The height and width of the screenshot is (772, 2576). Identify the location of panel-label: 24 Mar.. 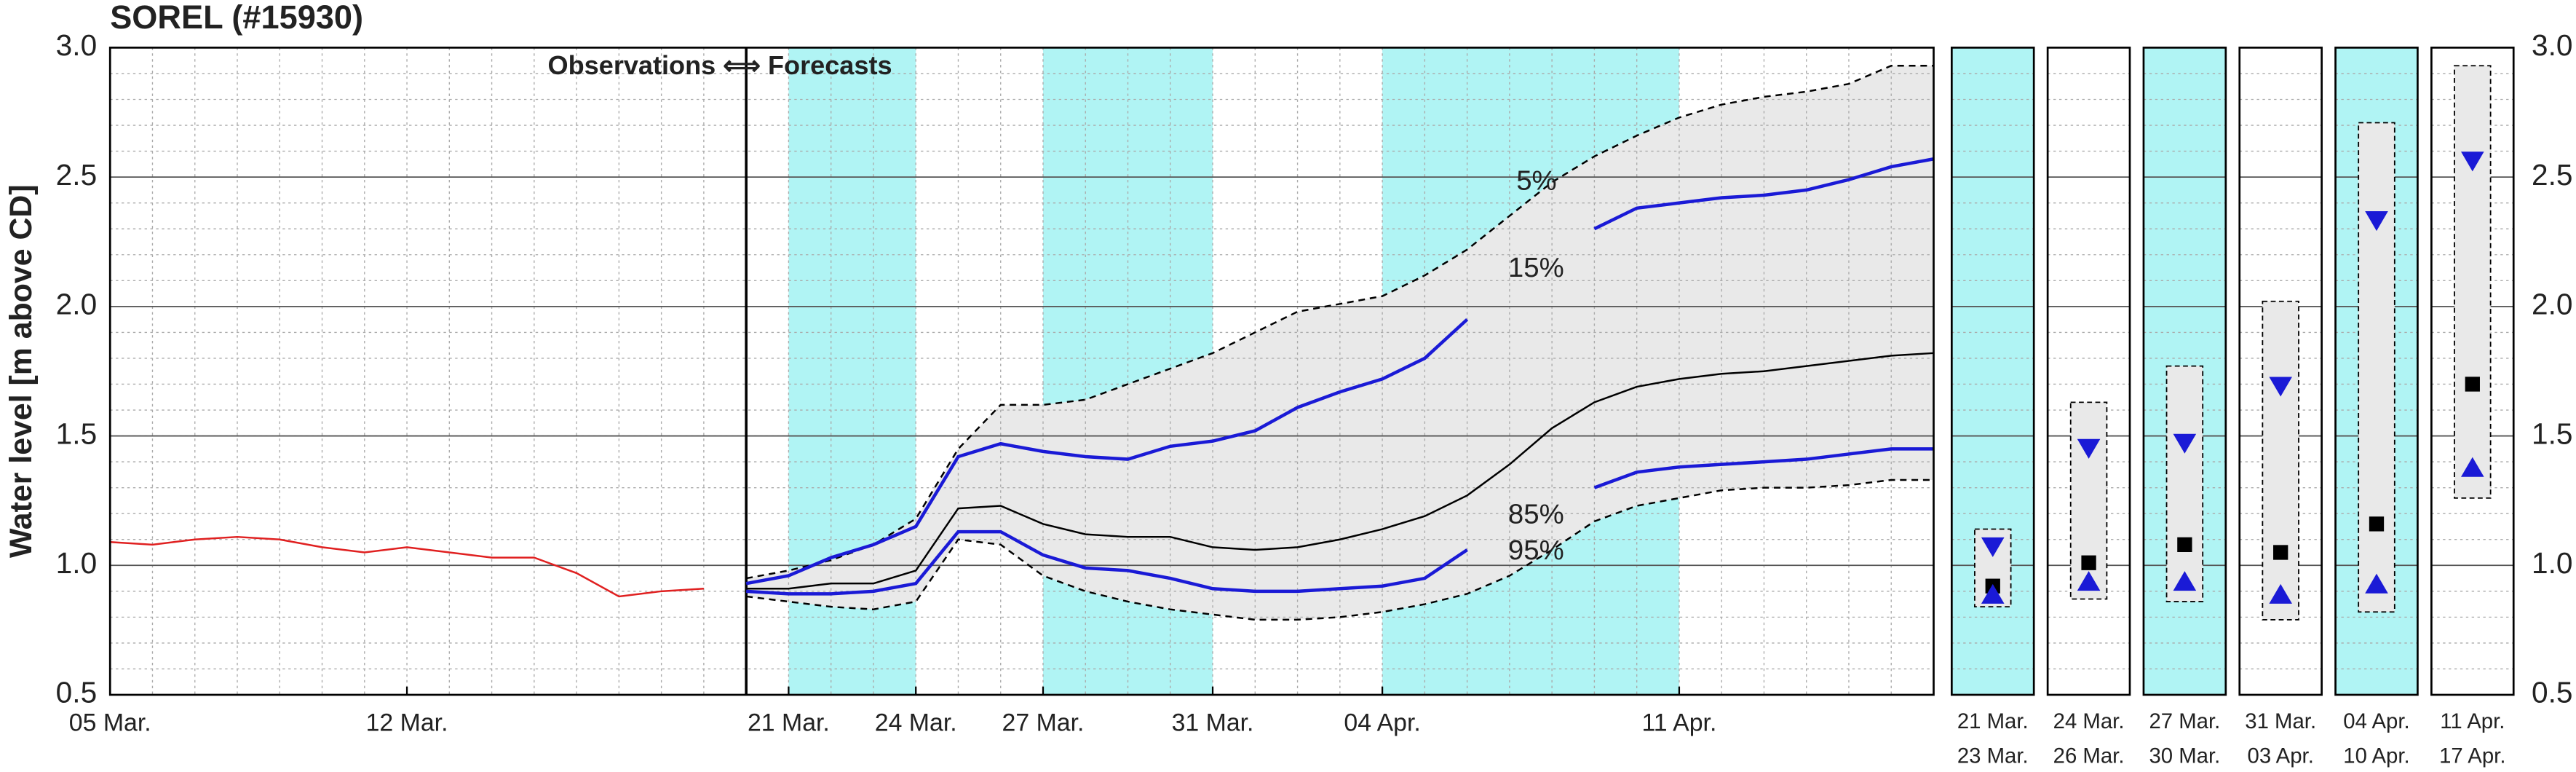
(2089, 721).